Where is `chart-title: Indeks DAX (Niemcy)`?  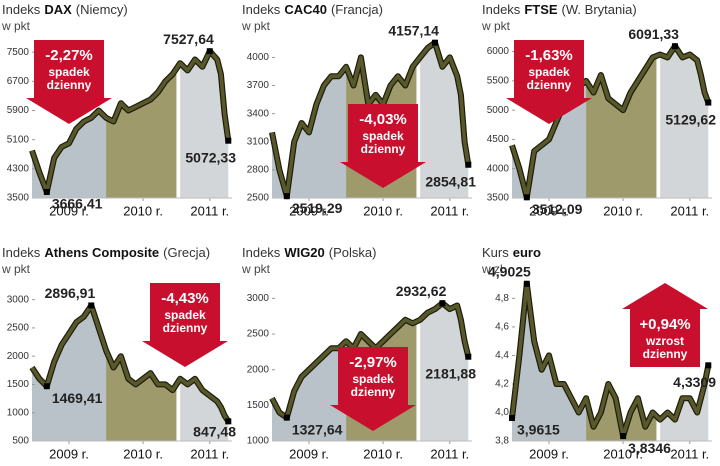
chart-title: Indeks DAX (Niemcy) is located at coordinates (65, 9).